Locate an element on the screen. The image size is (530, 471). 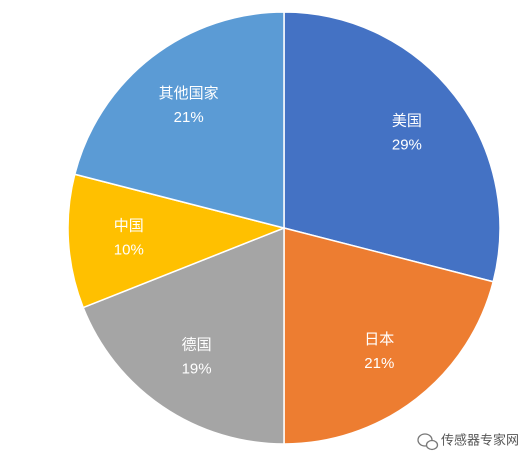
slice-label: 德国 is located at coordinates (197, 345).